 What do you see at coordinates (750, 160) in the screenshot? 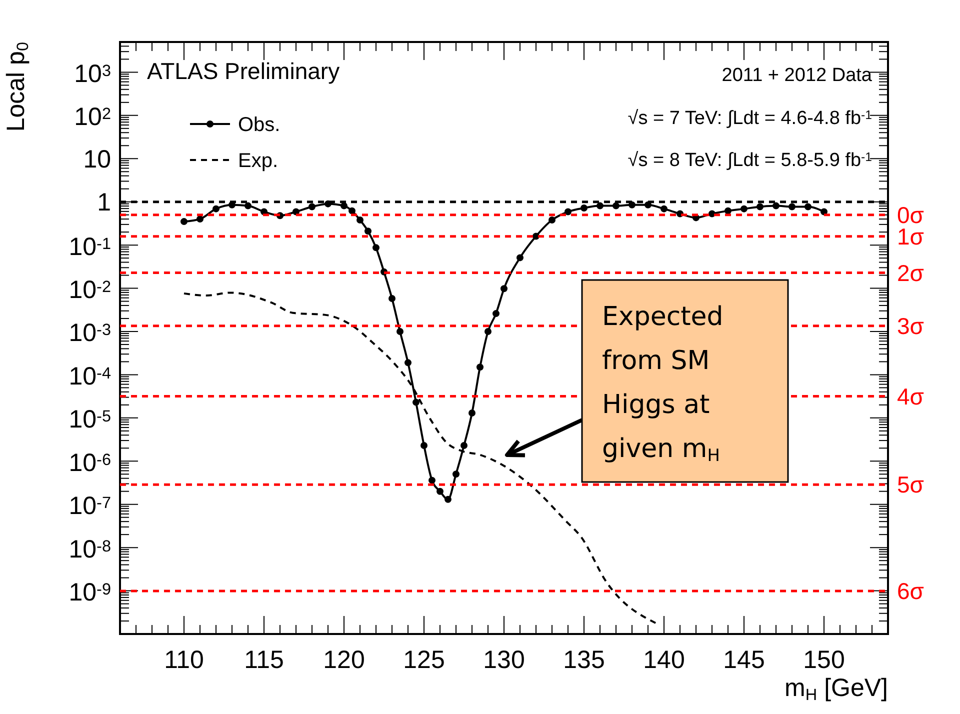
I see `annotation: √s = 8 TeV: ∫Ldt = 5.8-5.9 fb$^{-1}$` at bounding box center [750, 160].